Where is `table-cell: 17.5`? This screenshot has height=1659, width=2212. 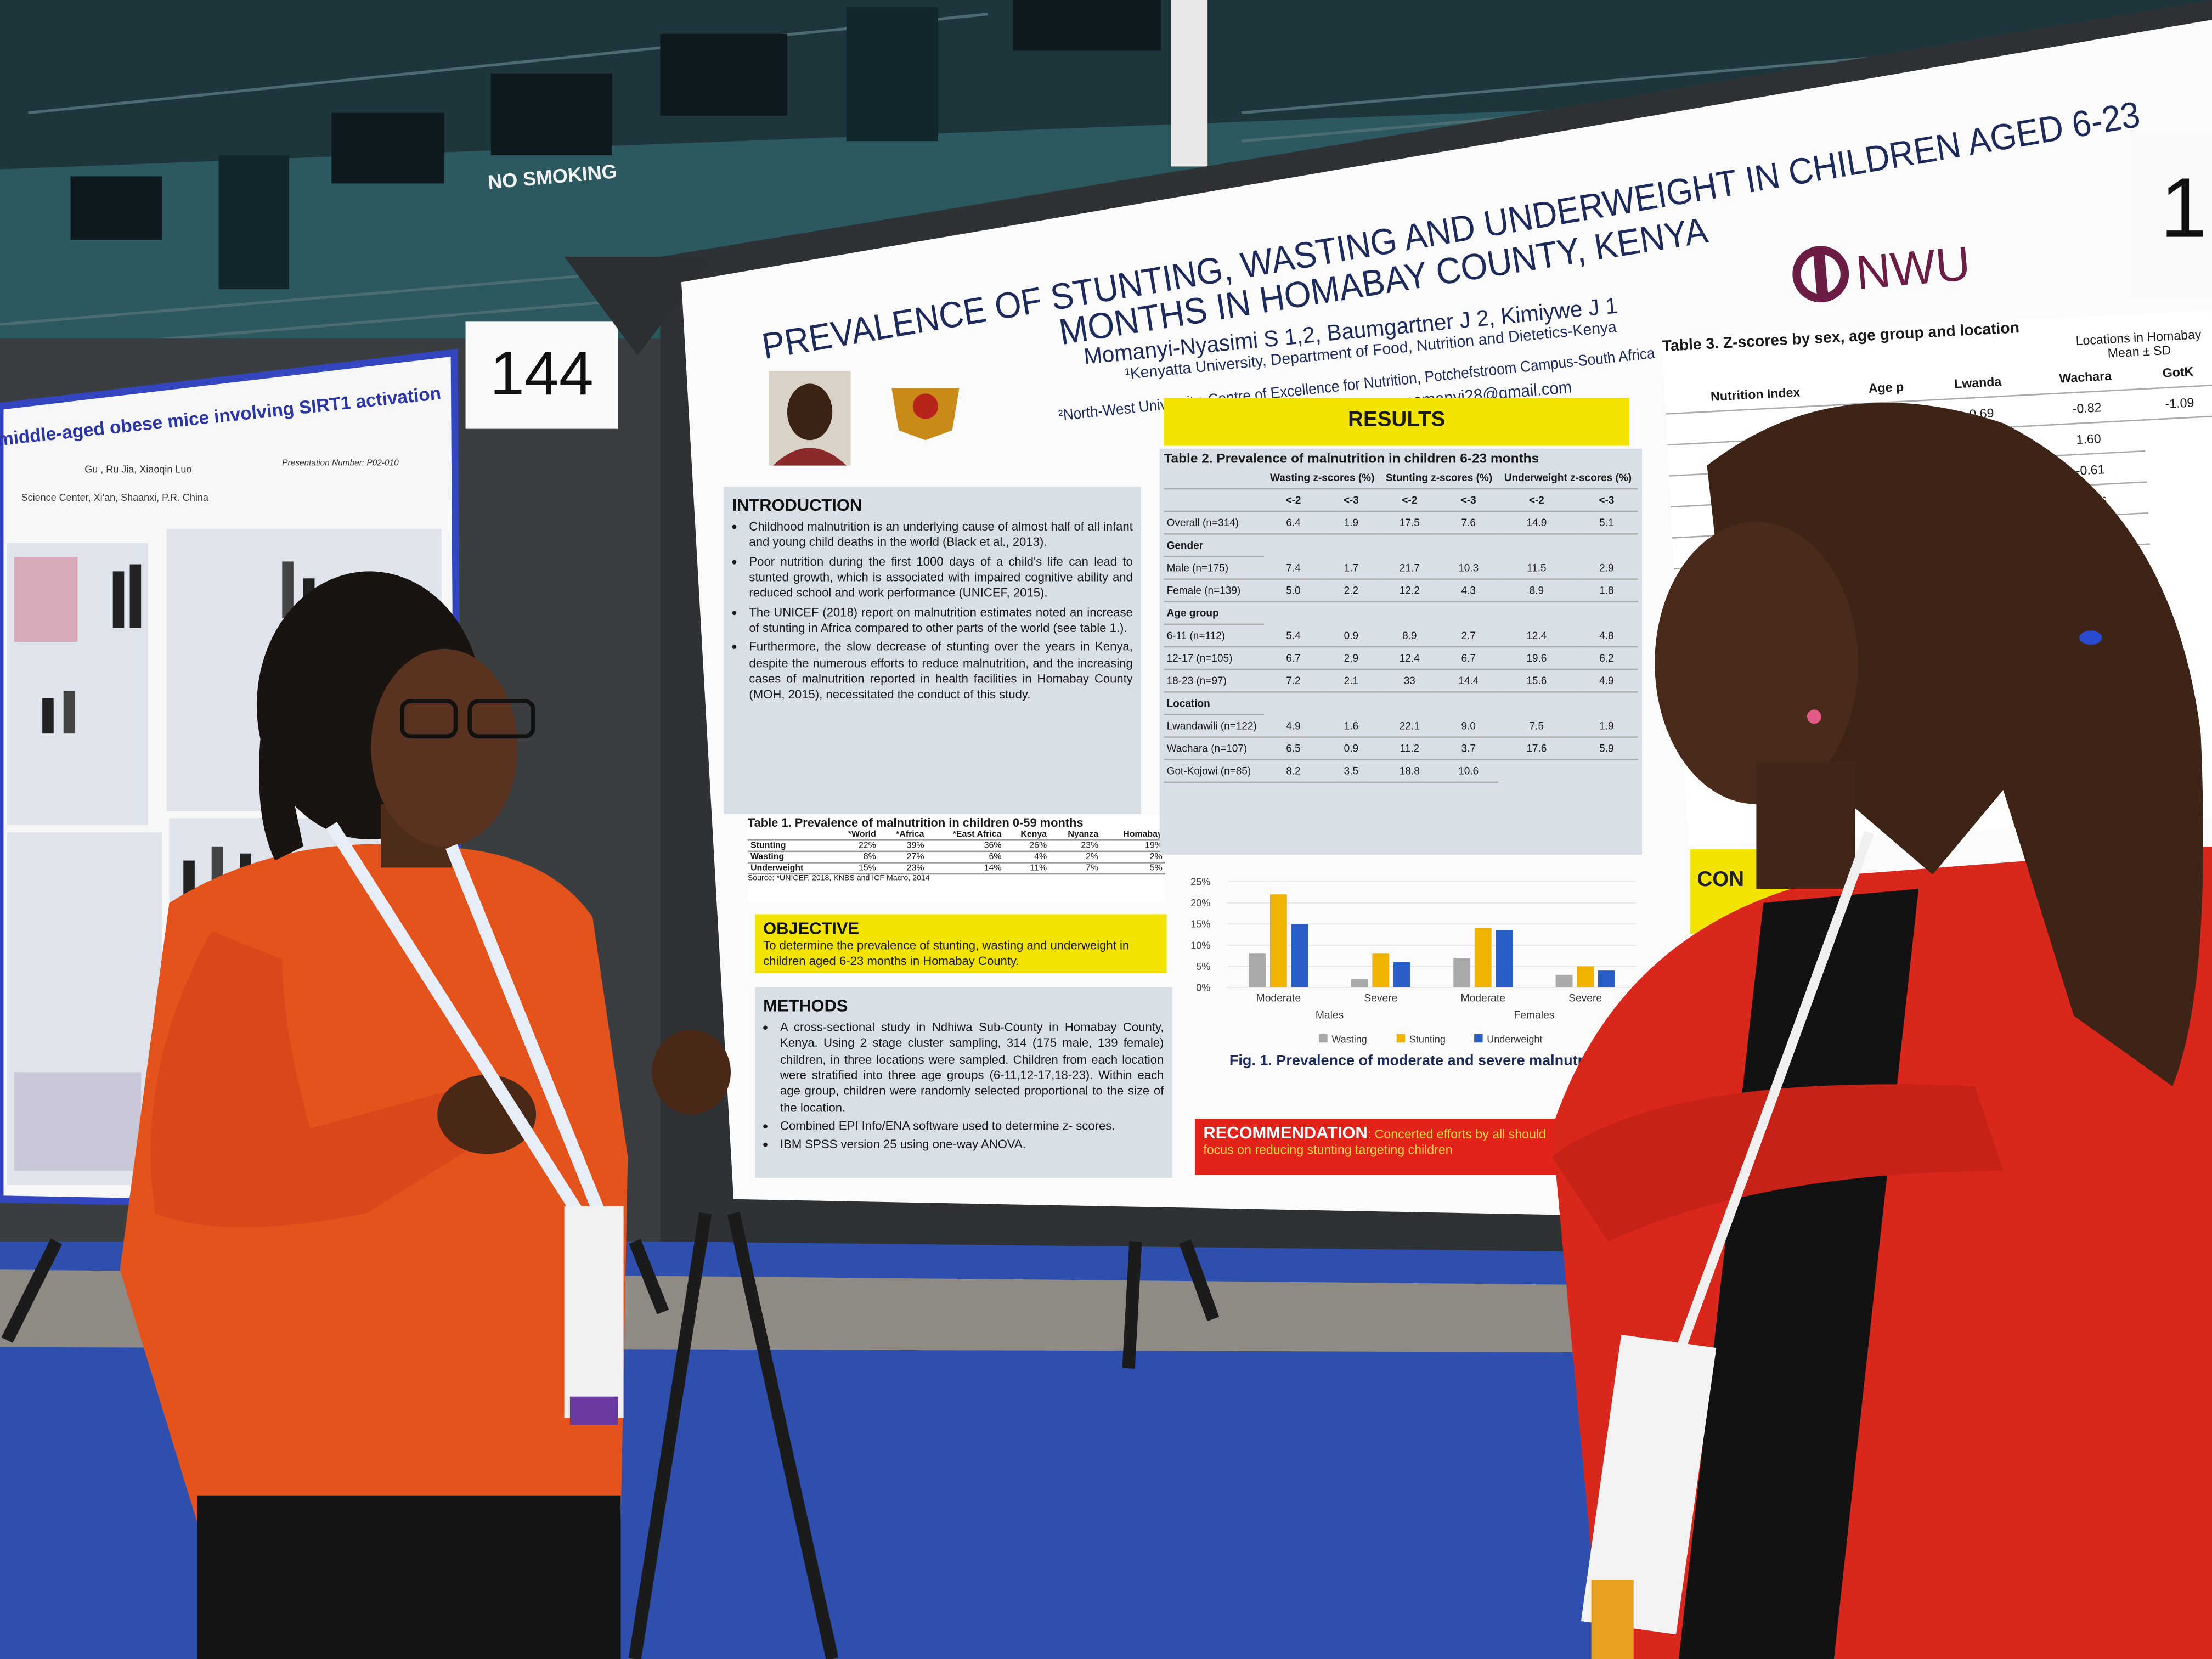
table-cell: 17.5 is located at coordinates (1410, 523).